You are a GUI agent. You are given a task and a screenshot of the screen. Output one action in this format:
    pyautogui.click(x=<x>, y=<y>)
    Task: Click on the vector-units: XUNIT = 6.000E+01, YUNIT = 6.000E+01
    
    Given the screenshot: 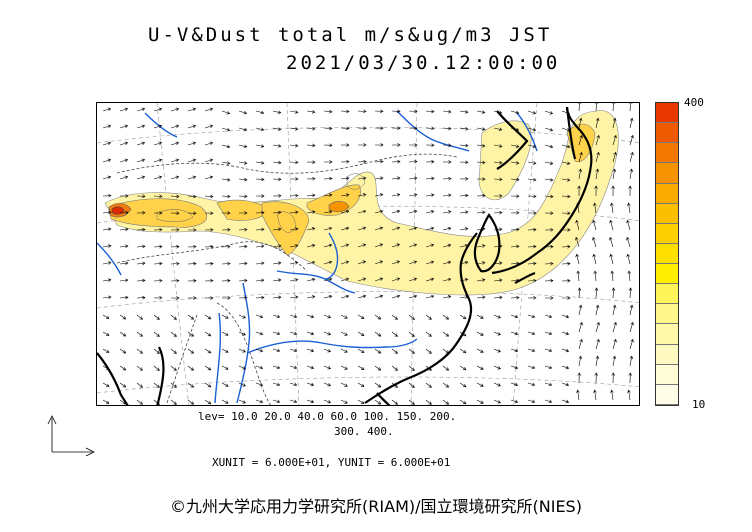 What is the action you would take?
    pyautogui.click(x=331, y=462)
    